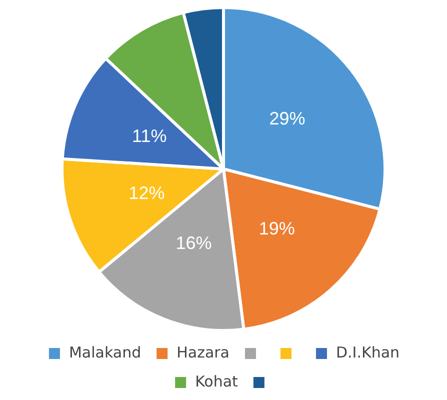  I want to click on legend-label: Kohat, so click(216, 381).